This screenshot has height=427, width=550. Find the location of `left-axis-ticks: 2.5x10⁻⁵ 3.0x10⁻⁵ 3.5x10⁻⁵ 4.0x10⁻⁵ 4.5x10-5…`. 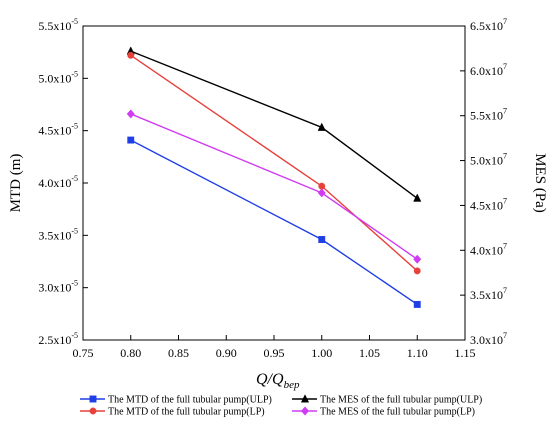

left-axis-ticks: 2.5x10⁻⁵ 3.0x10⁻⁵ 3.5x10⁻⁵ 4.0x10⁻⁵ 4.5x10-5… is located at coordinates (63, 182).